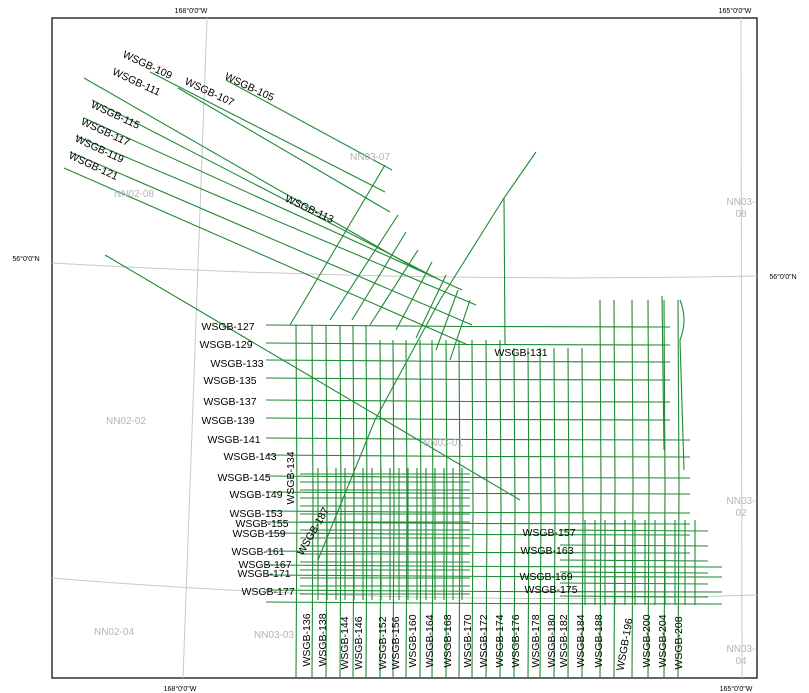 This screenshot has height=693, width=809. I want to click on label-wsgb-145: WSGB-145, so click(243, 478).